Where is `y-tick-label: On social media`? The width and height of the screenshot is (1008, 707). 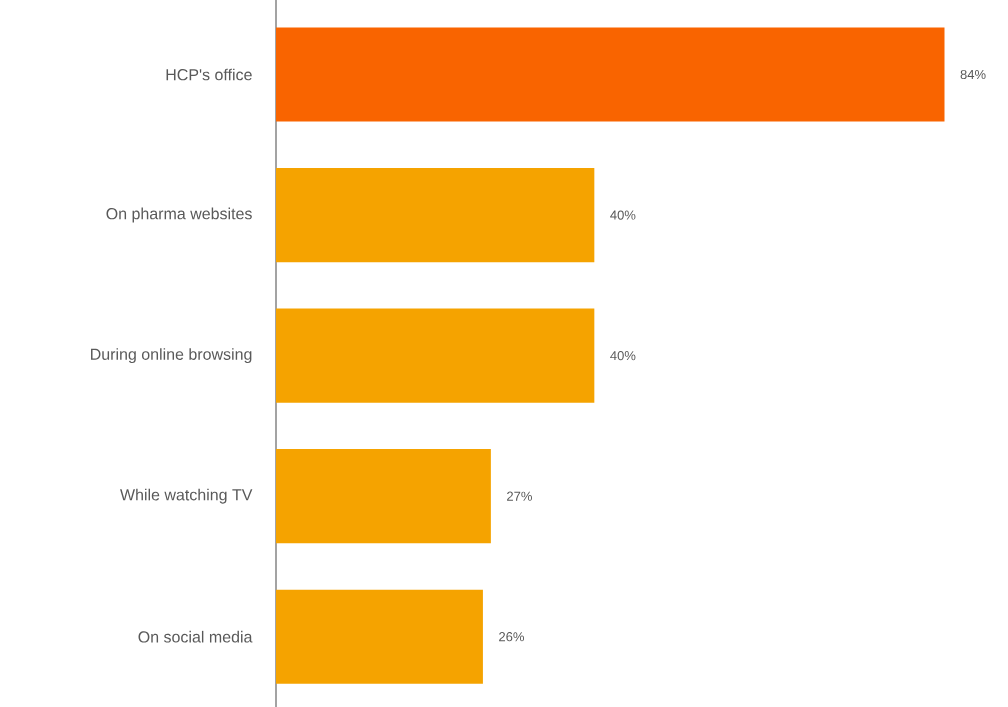 y-tick-label: On social media is located at coordinates (195, 636).